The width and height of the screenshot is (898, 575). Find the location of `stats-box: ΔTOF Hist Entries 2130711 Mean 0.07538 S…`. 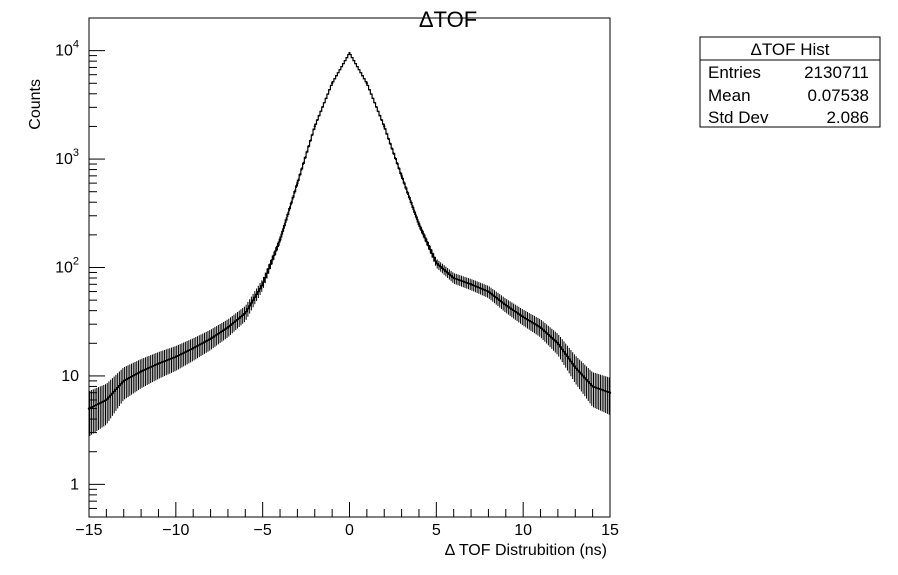

stats-box: ΔTOF Hist Entries 2130711 Mean 0.07538 S… is located at coordinates (790, 82).